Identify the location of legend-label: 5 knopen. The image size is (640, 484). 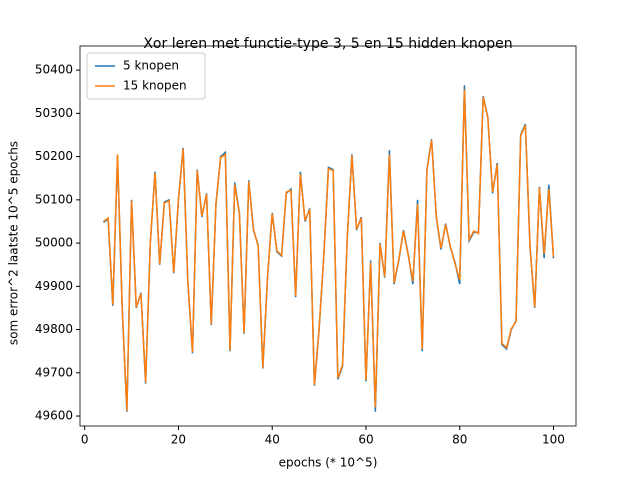
(151, 66).